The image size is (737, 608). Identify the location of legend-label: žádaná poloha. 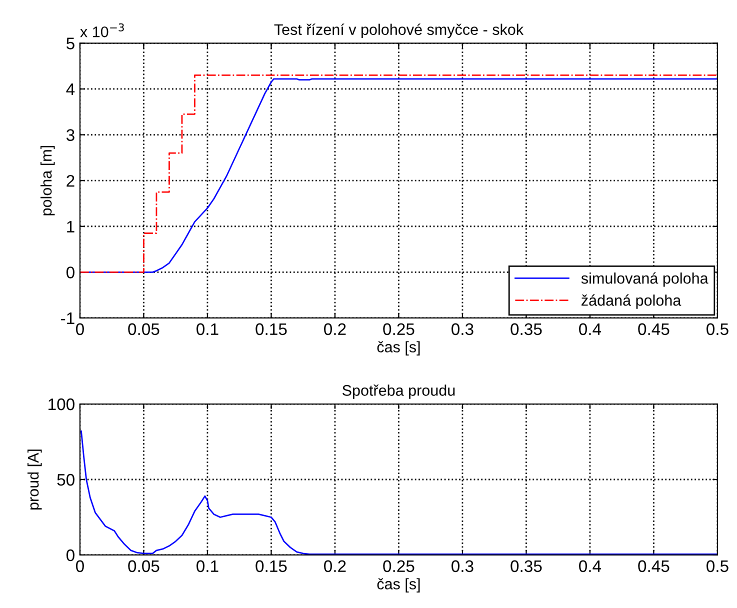
(632, 301).